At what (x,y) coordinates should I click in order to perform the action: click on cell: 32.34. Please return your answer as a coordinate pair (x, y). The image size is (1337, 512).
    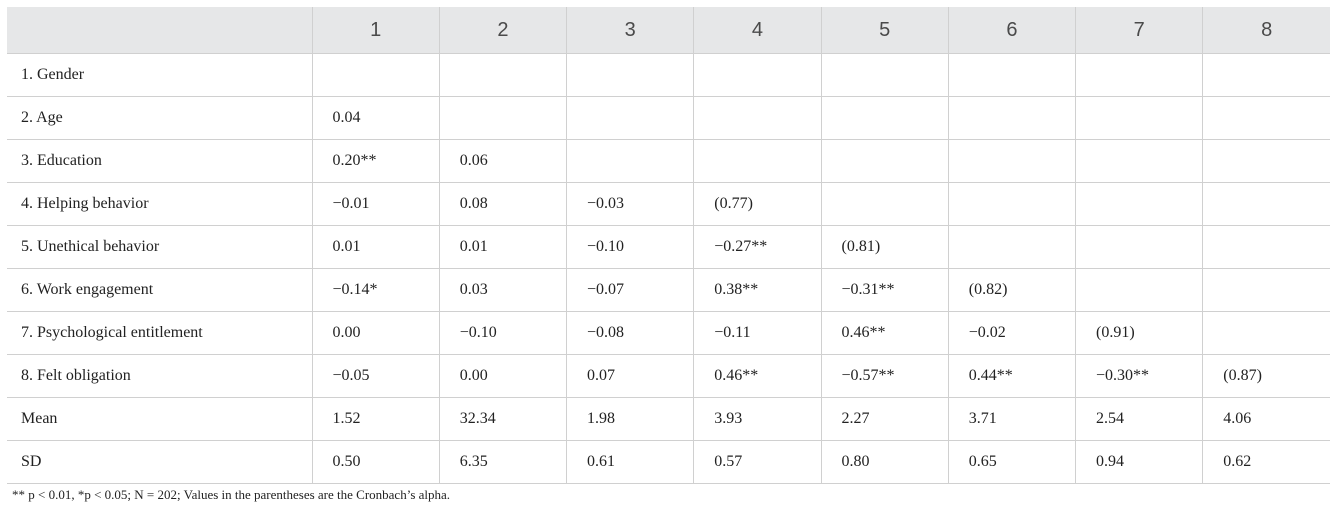
    Looking at the image, I should click on (503, 419).